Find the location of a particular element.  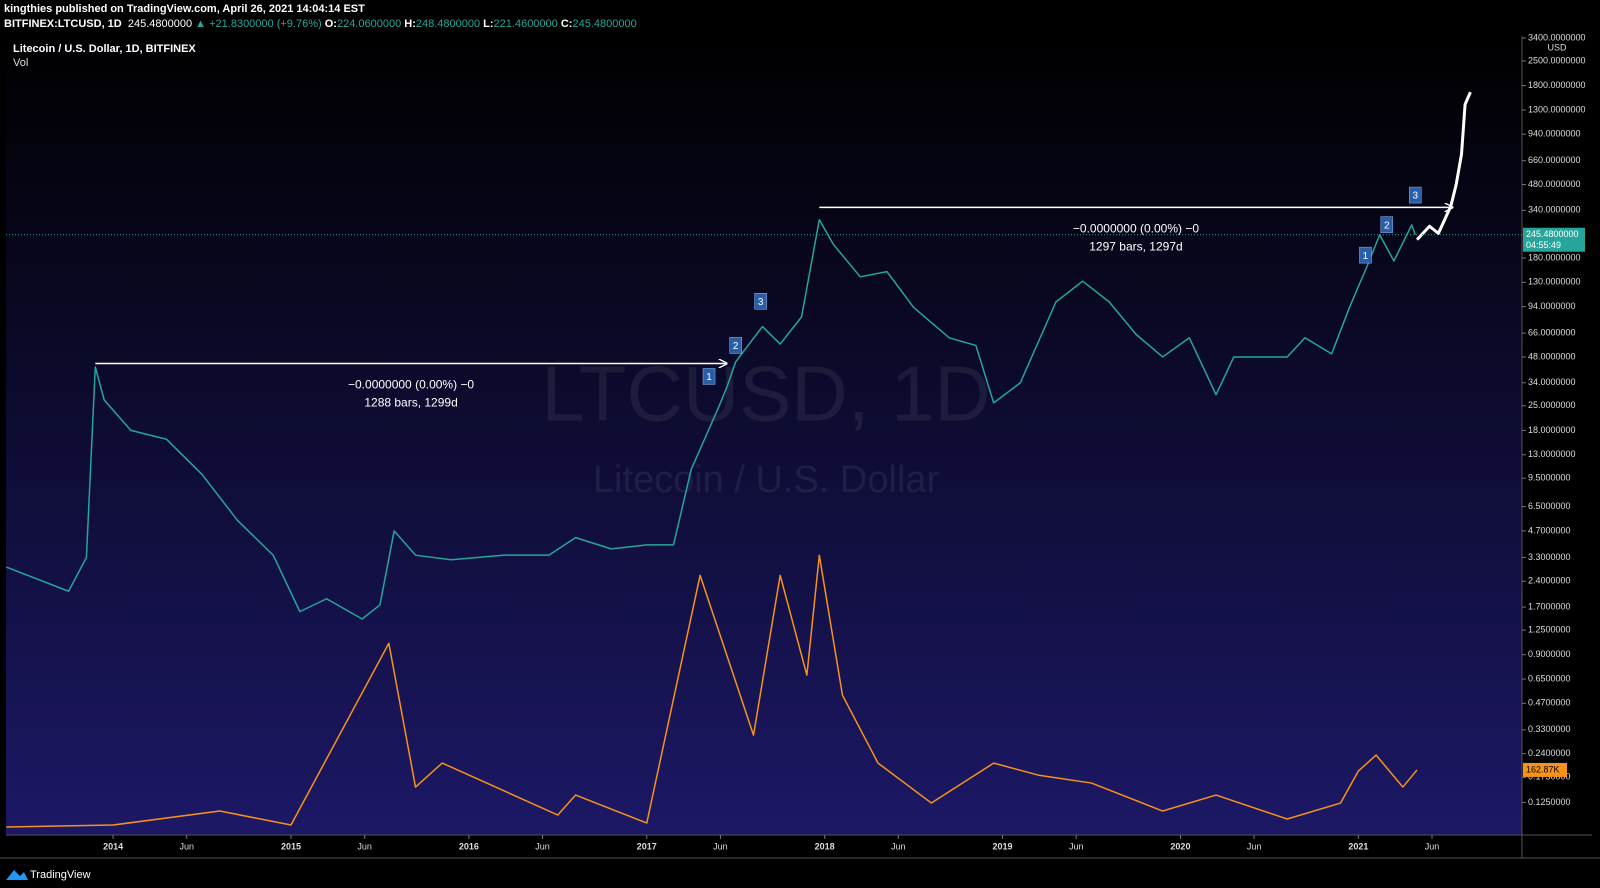

x-tick-label: 2017 is located at coordinates (647, 846).